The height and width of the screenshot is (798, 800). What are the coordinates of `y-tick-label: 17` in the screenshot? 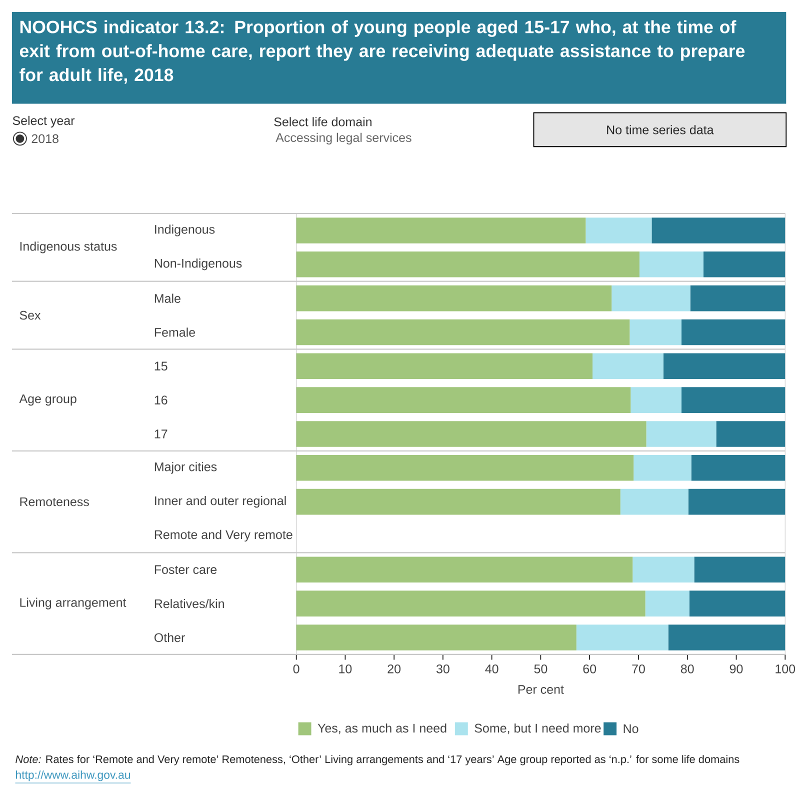 It's located at (161, 434).